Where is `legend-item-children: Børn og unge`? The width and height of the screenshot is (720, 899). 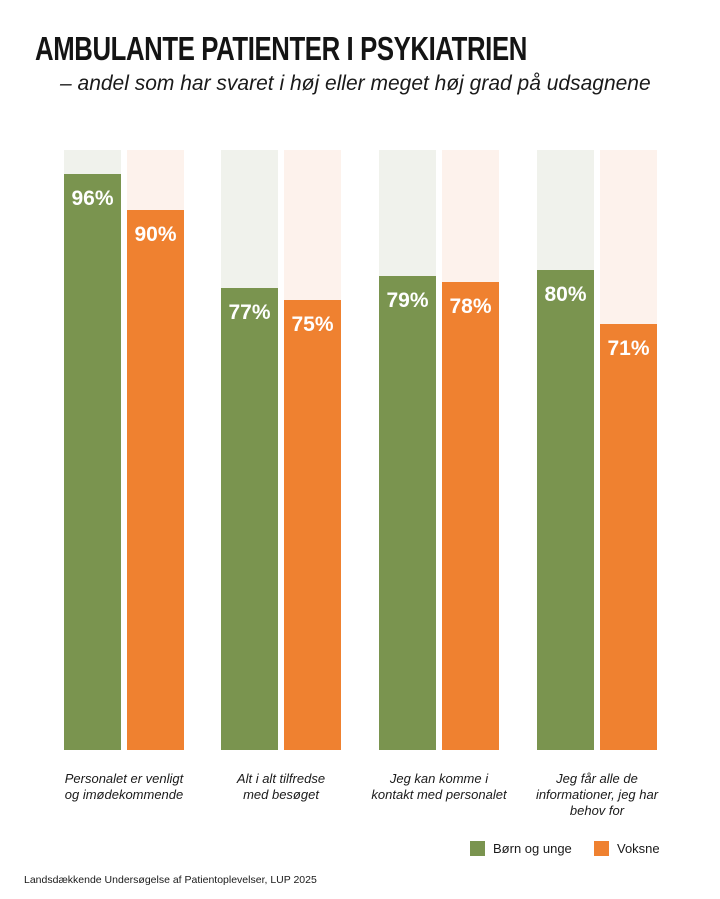
legend-item-children: Børn og unge is located at coordinates (521, 848).